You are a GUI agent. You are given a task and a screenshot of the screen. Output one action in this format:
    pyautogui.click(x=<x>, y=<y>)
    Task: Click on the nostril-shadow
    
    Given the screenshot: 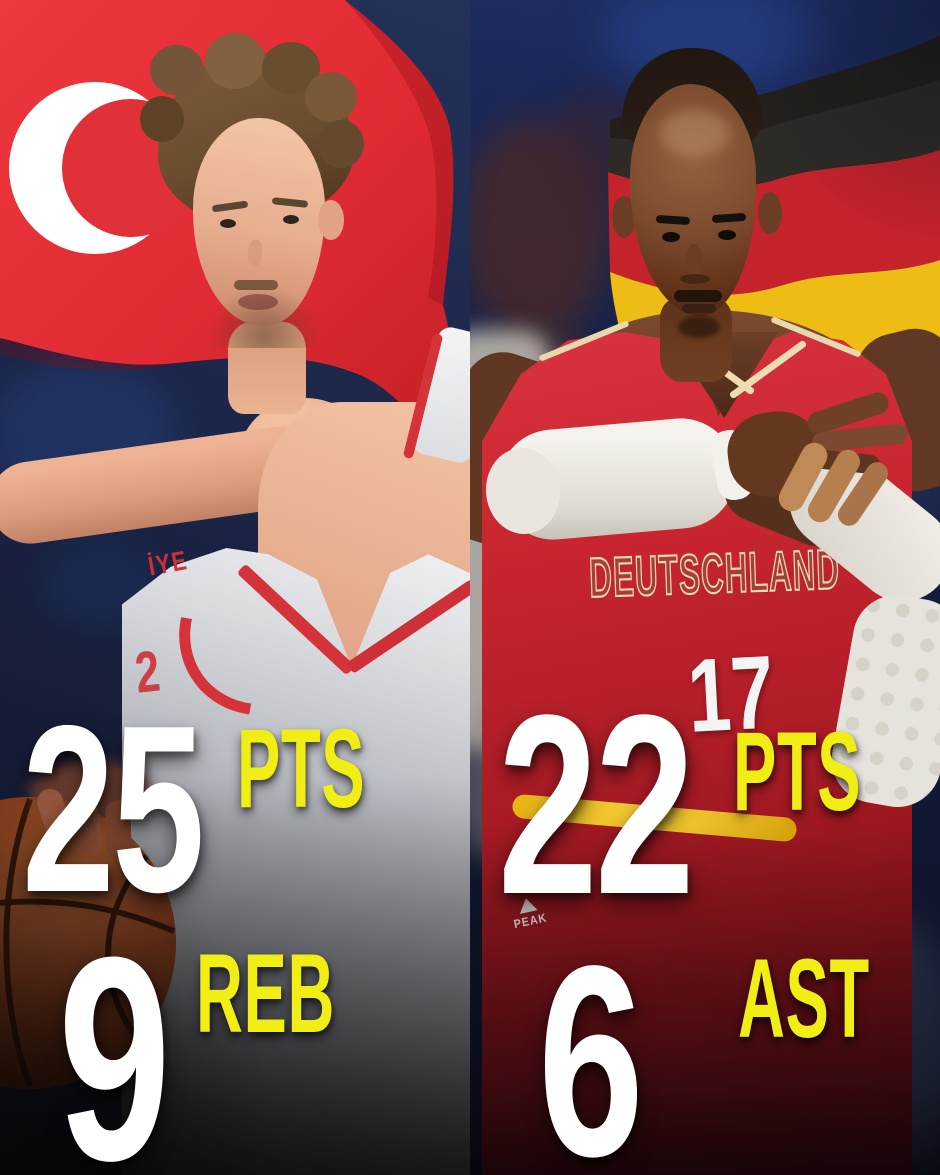 What is the action you would take?
    pyautogui.click(x=695, y=279)
    